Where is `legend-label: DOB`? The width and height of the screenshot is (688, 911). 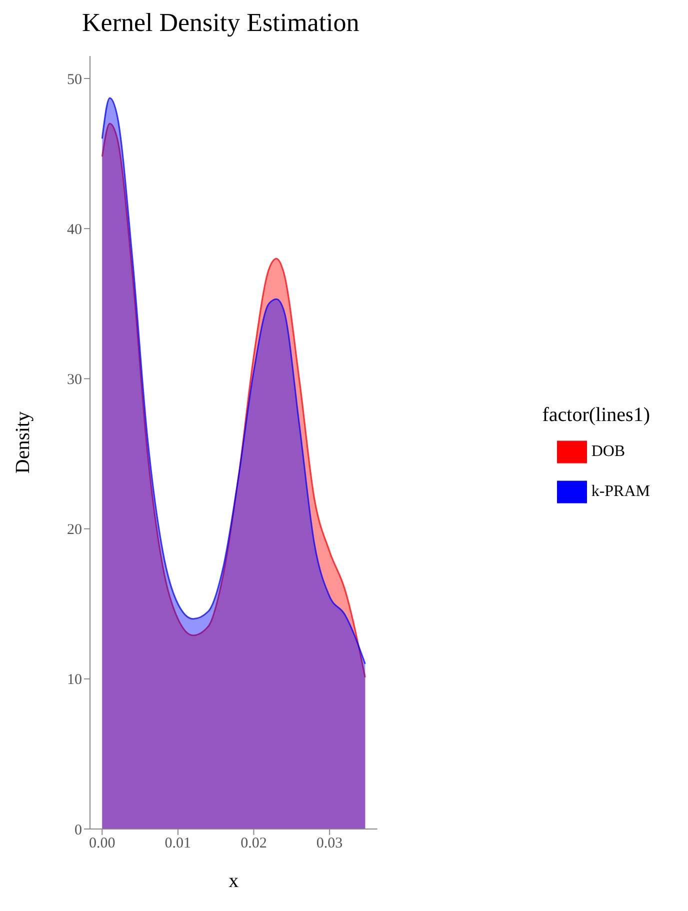 legend-label: DOB is located at coordinates (608, 451).